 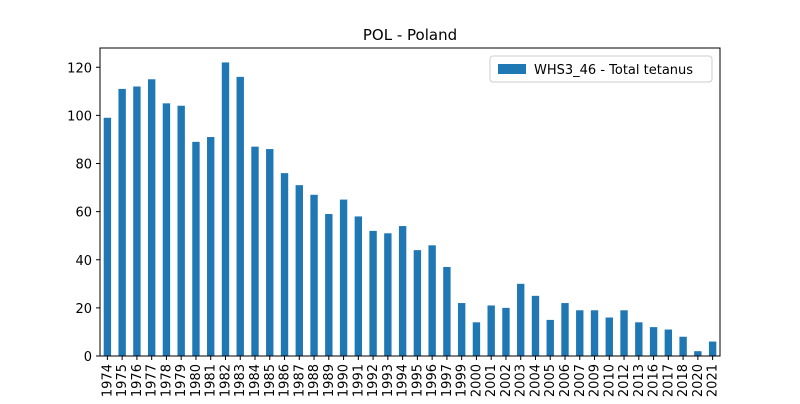 What do you see at coordinates (462, 380) in the screenshot?
I see `x-tick-label: 1999` at bounding box center [462, 380].